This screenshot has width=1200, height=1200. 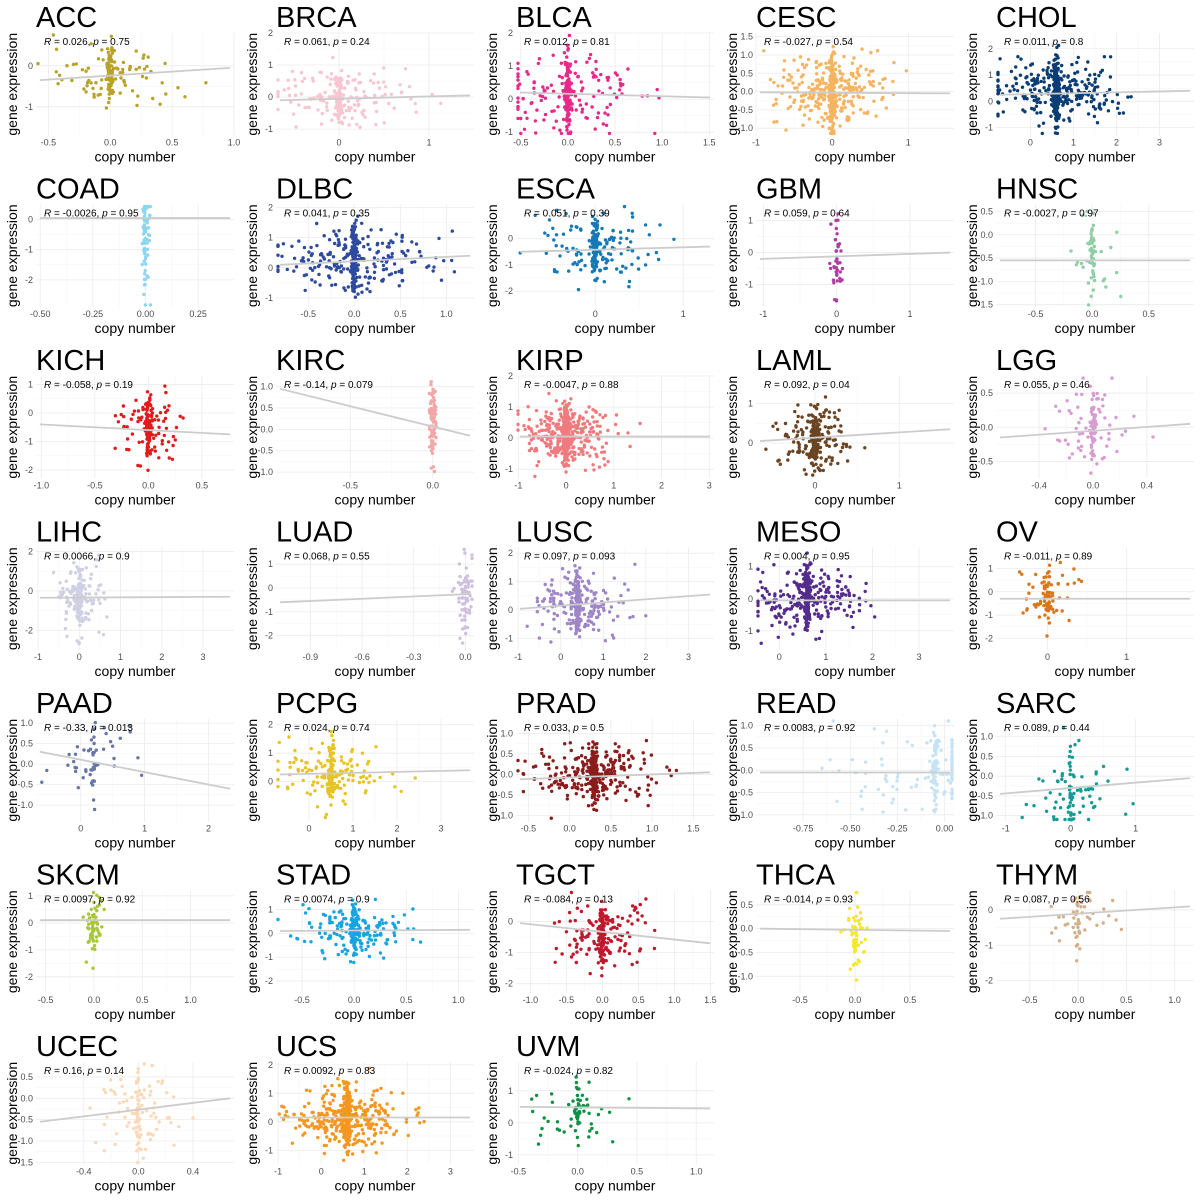 What do you see at coordinates (42, 486) in the screenshot?
I see `x-tick-label: -1.0` at bounding box center [42, 486].